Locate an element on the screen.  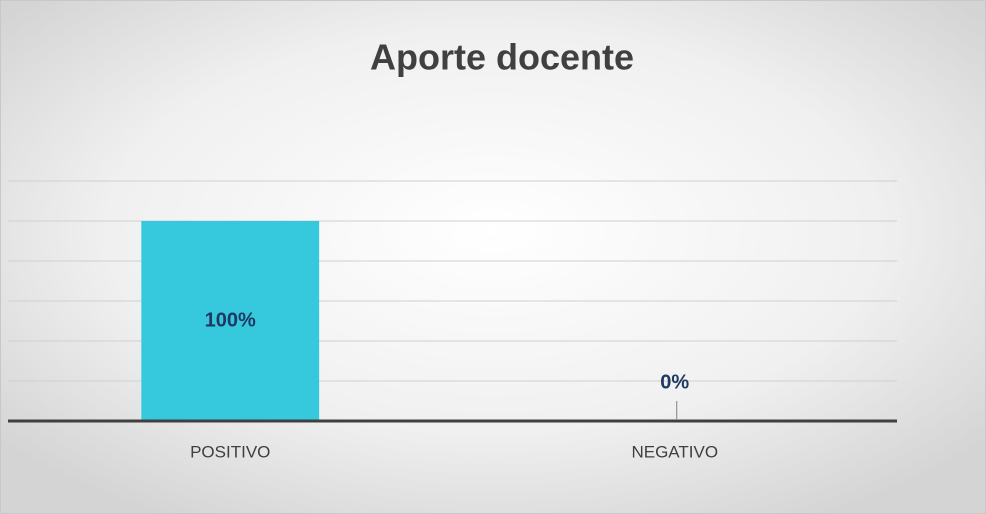
bar is located at coordinates (230, 321).